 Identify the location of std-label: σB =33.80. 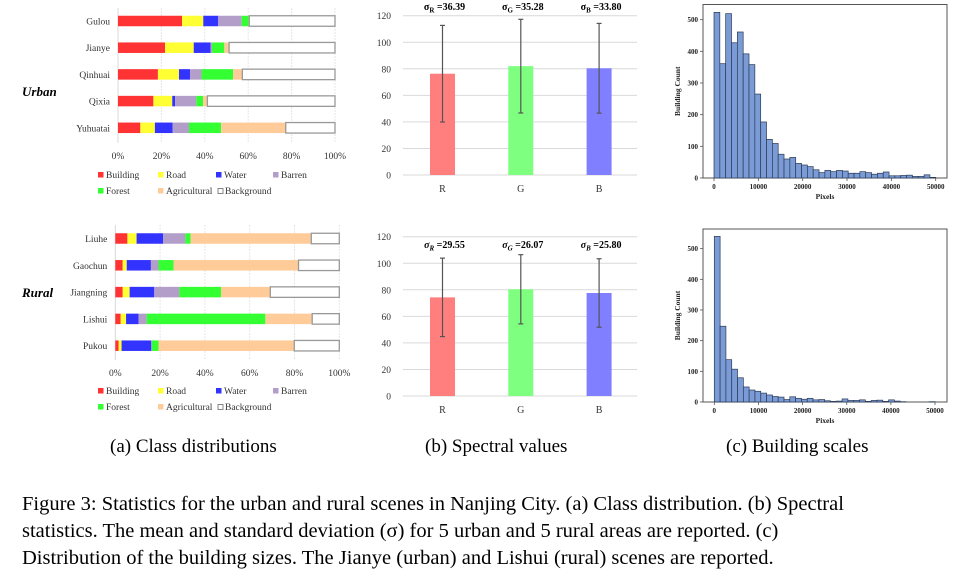
(601, 8).